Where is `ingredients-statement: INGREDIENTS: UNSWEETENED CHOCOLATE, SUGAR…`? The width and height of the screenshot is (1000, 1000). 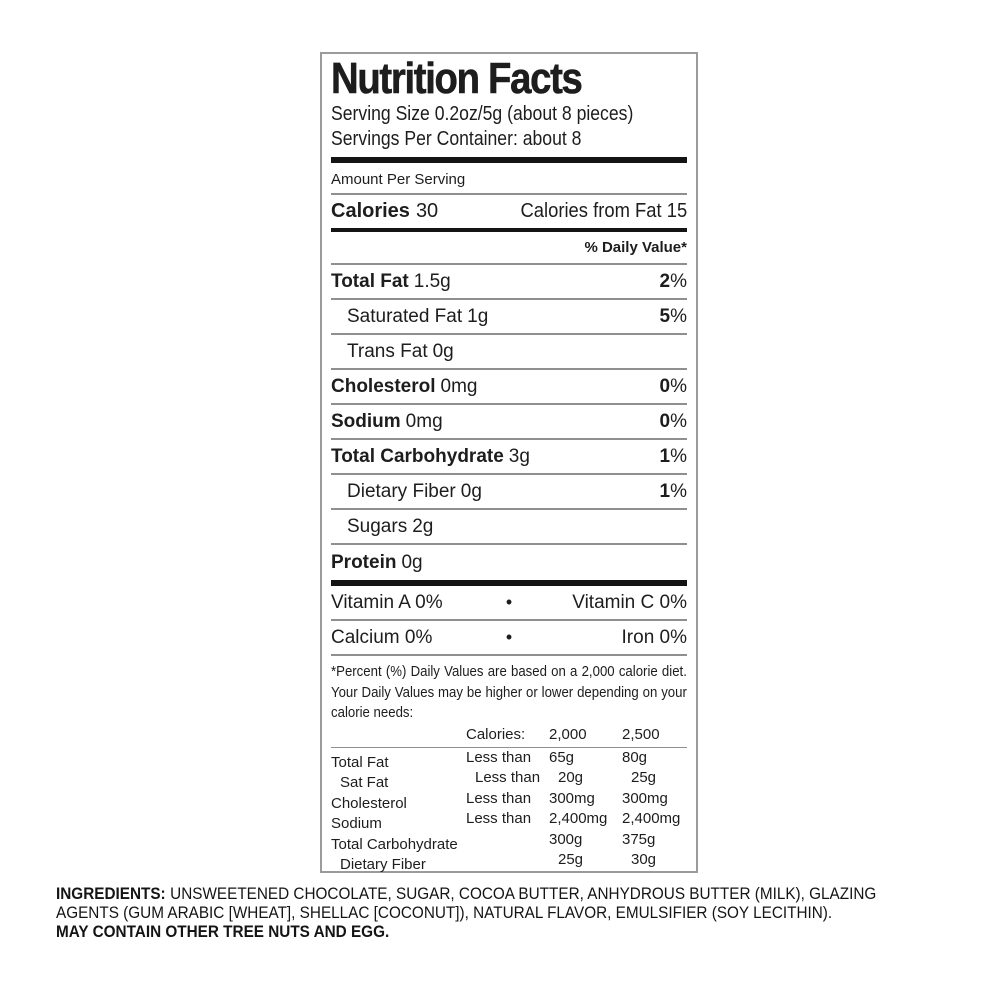
ingredients-statement: INGREDIENTS: UNSWEETENED CHOCOLATE, SUGAR… is located at coordinates (511, 912).